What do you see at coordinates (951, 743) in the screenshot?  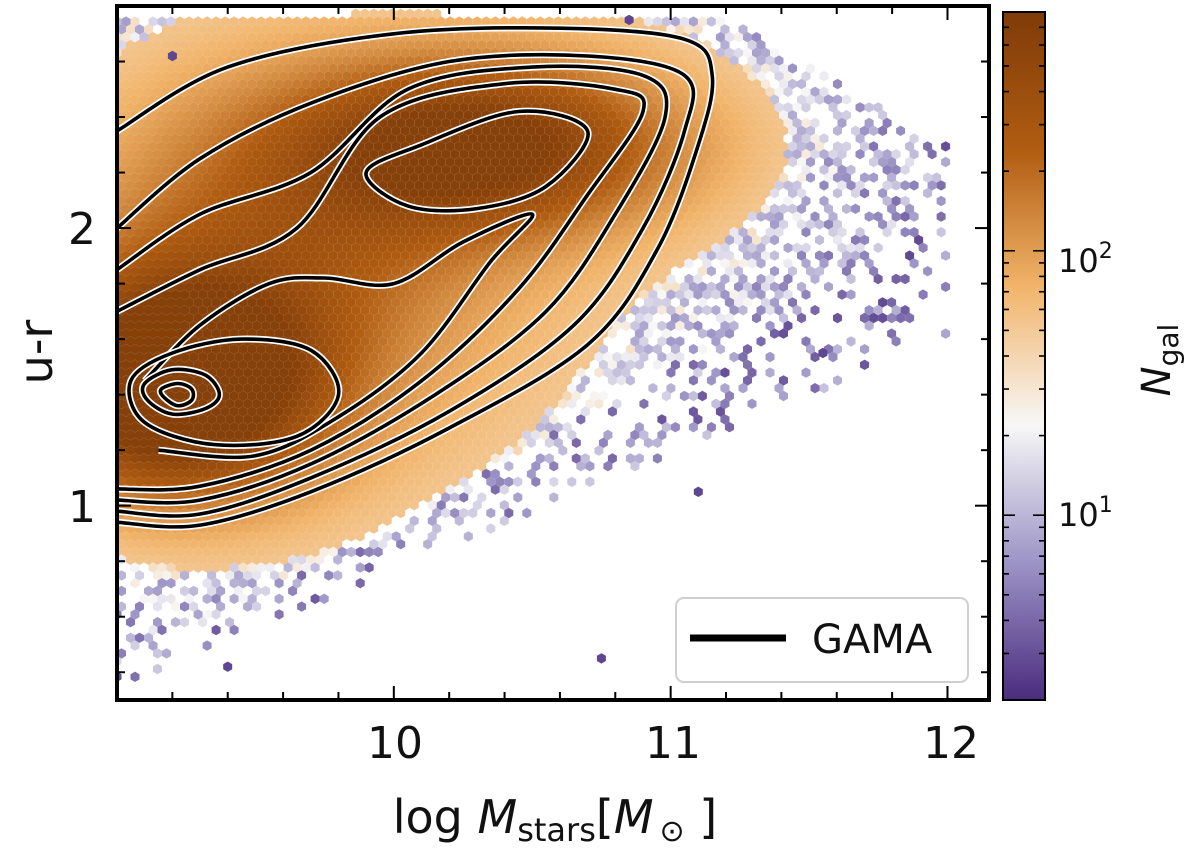 I see `x-tick-label-12: 12` at bounding box center [951, 743].